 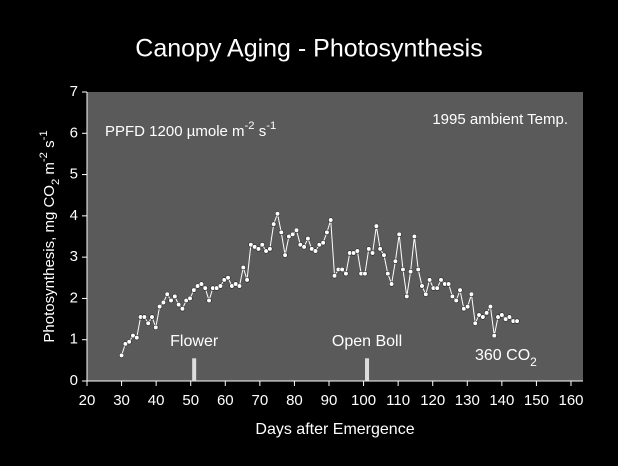 I want to click on y-tick-label: 1, so click(x=74, y=339).